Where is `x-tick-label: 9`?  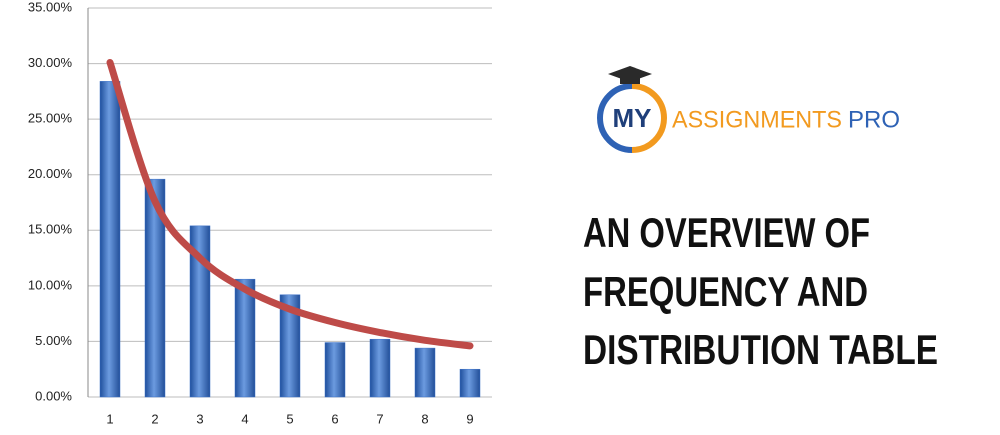
x-tick-label: 9 is located at coordinates (469, 418).